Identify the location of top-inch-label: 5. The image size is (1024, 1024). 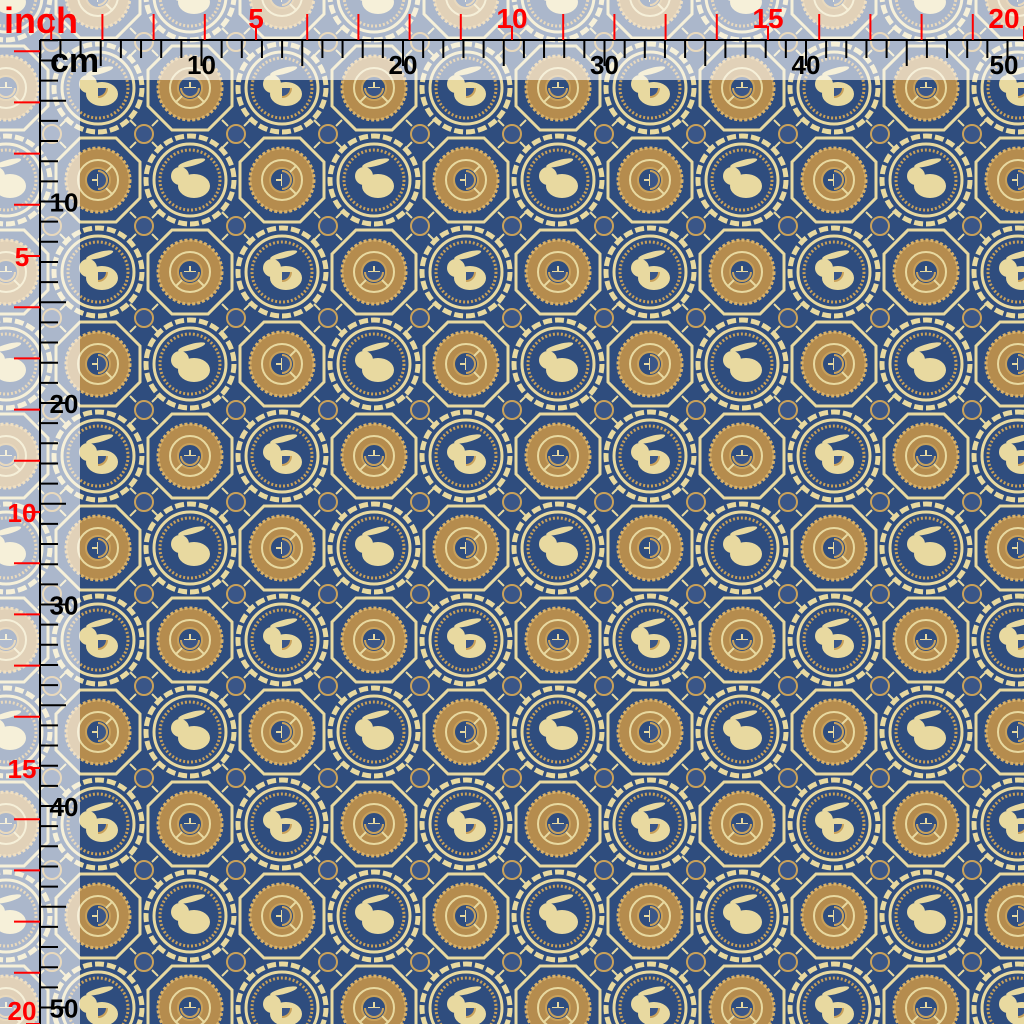
(256, 18).